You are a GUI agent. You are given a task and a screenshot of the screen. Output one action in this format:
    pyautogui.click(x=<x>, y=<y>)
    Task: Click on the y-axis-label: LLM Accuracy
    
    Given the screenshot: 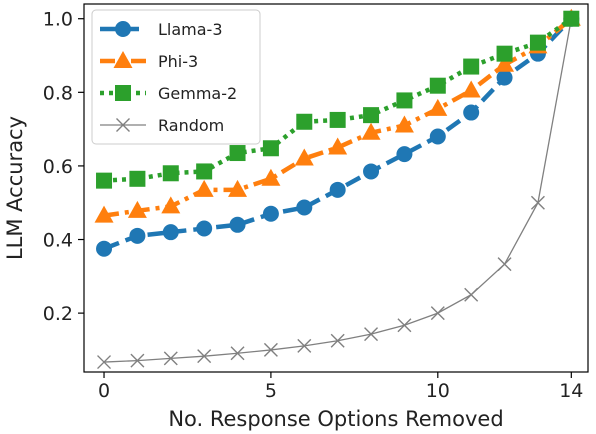 What is the action you would take?
    pyautogui.click(x=15, y=188)
    